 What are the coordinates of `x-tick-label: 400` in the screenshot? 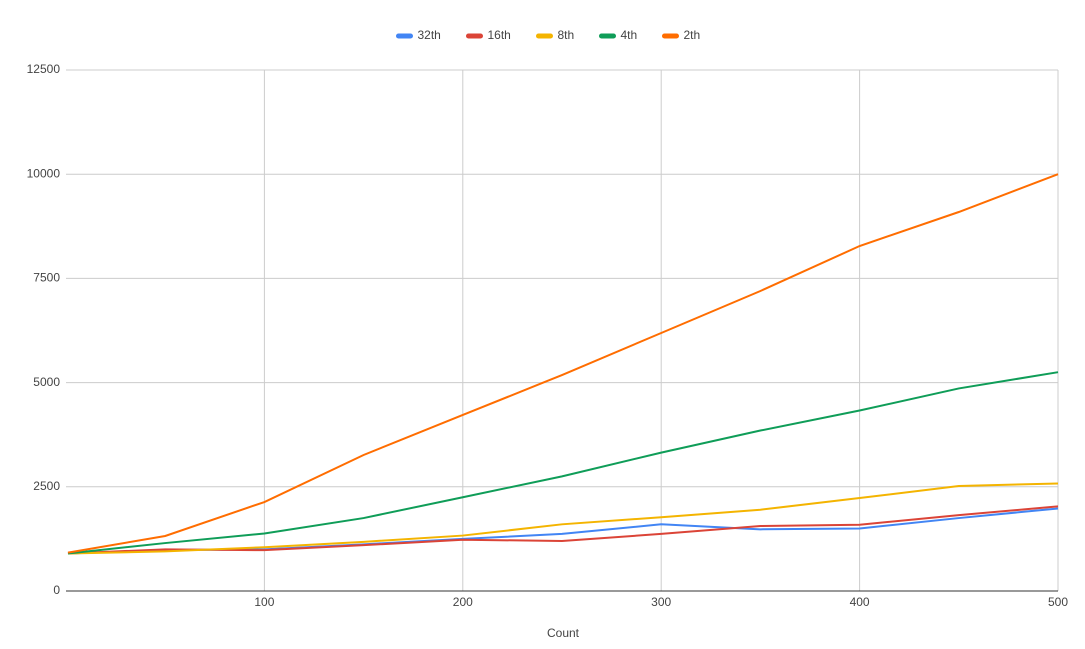 It's located at (860, 602).